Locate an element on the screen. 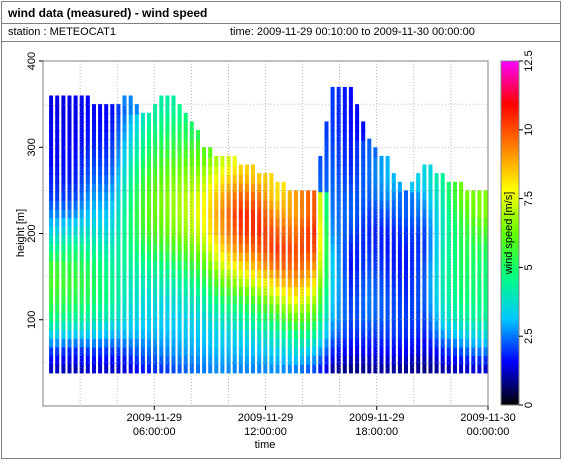  title-bar: wind data (measured) - wind speed is located at coordinates (281, 13).